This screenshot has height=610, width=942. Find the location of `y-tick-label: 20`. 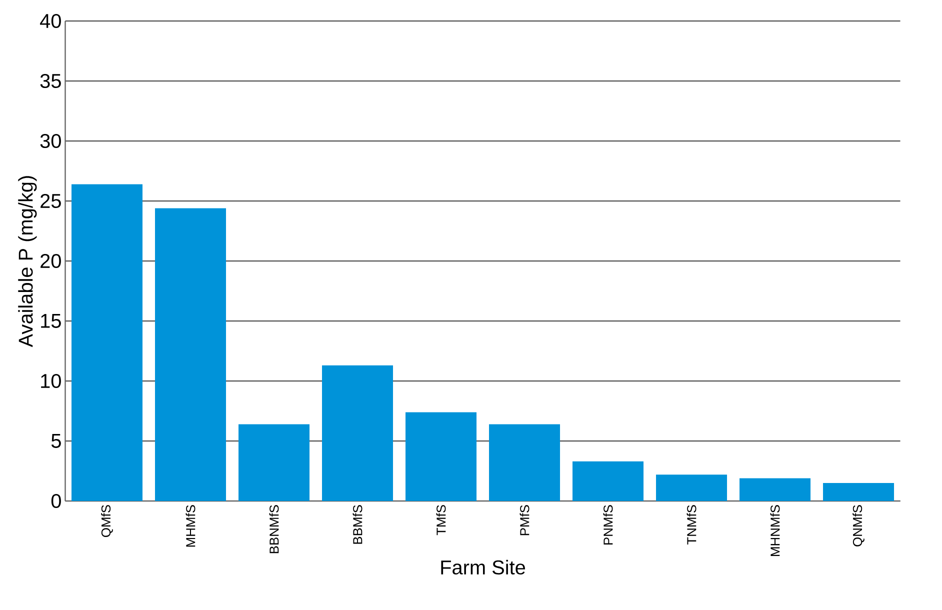

y-tick-label: 20 is located at coordinates (50, 261).